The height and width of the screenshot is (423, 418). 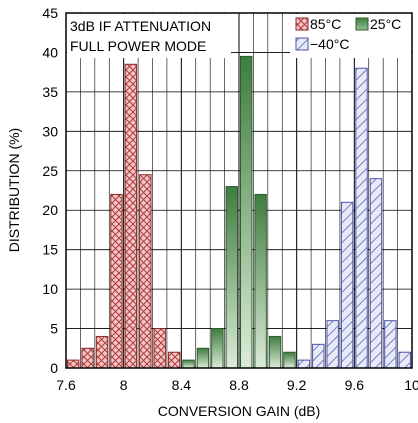 I want to click on legend-swatch-85c, so click(x=302, y=24).